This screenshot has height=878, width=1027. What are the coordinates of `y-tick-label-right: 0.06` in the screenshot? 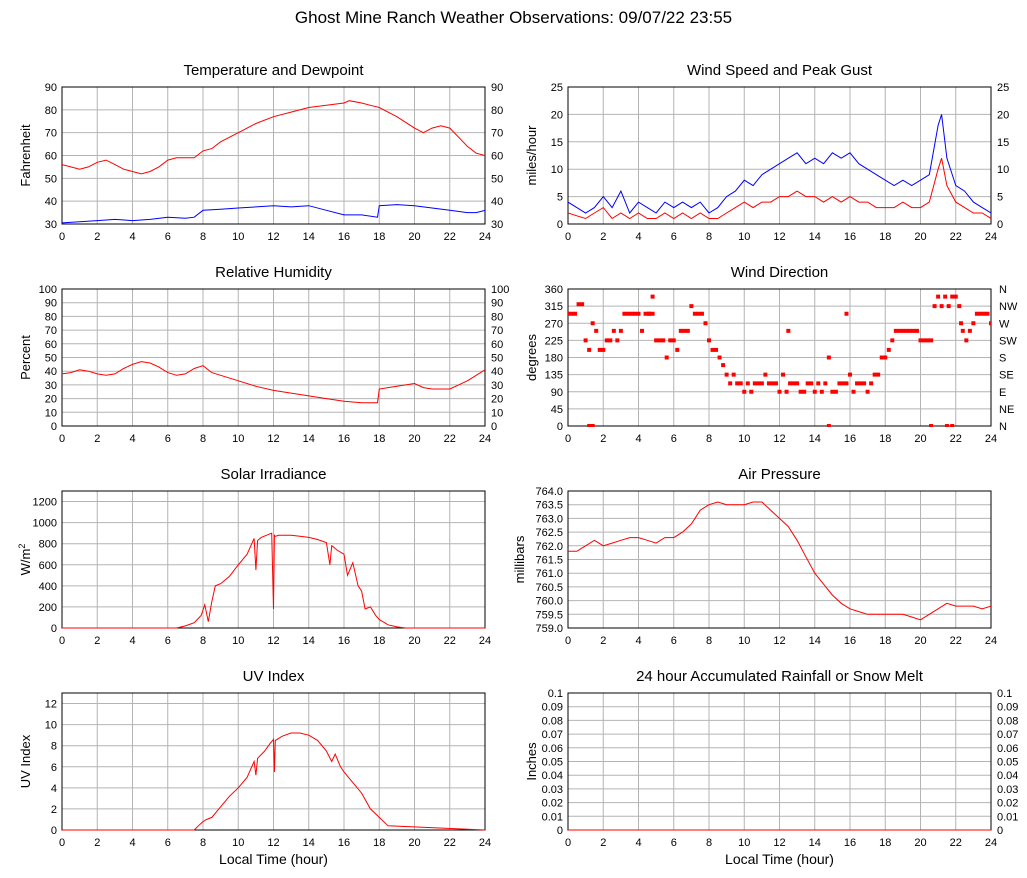 It's located at (1007, 749).